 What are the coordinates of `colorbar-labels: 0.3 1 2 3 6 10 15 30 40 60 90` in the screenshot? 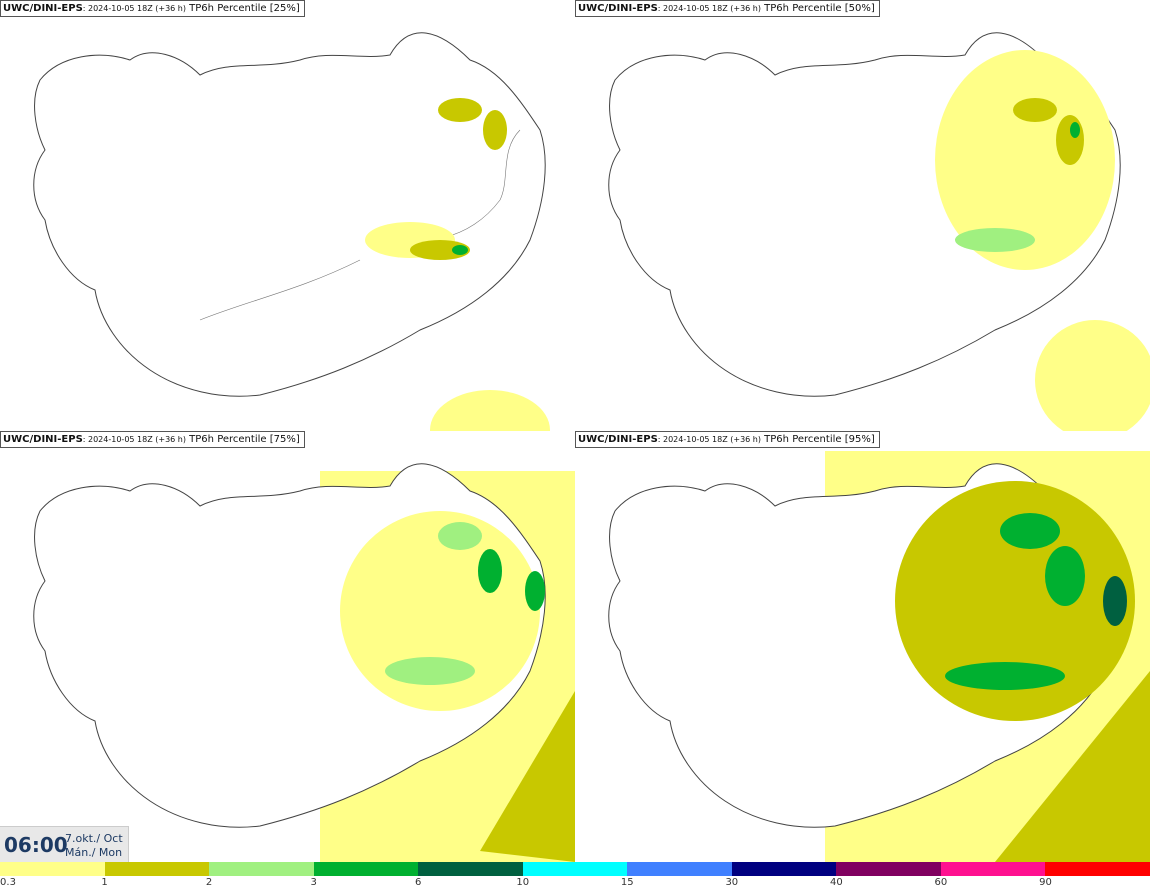 It's located at (575, 884).